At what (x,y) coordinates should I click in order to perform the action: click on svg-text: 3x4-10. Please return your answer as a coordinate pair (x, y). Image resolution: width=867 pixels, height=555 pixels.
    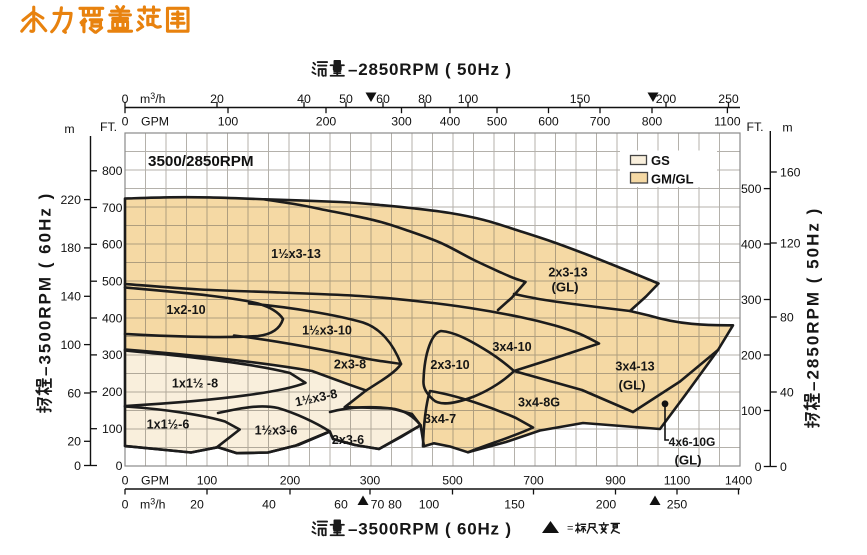
    Looking at the image, I should click on (511, 347).